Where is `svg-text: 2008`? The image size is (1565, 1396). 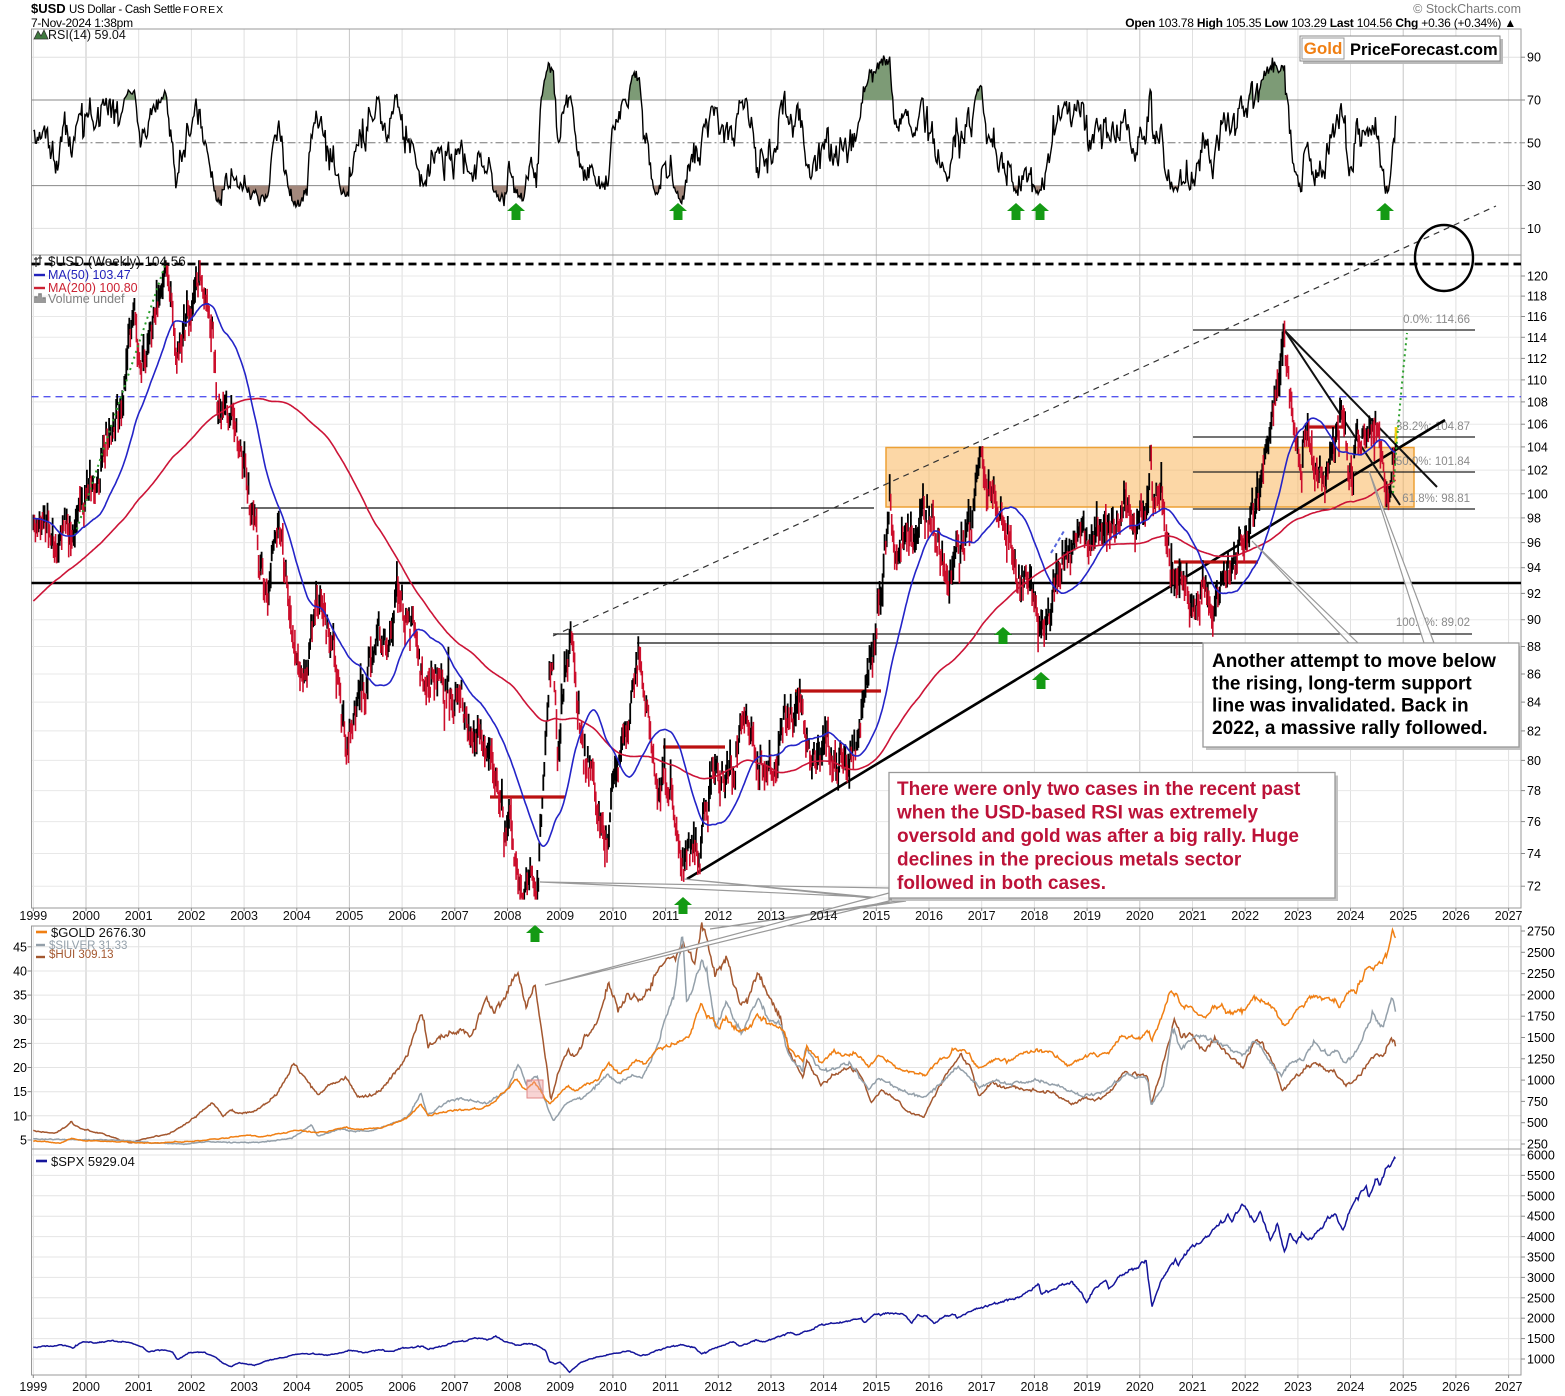
svg-text: 2008 is located at coordinates (508, 916).